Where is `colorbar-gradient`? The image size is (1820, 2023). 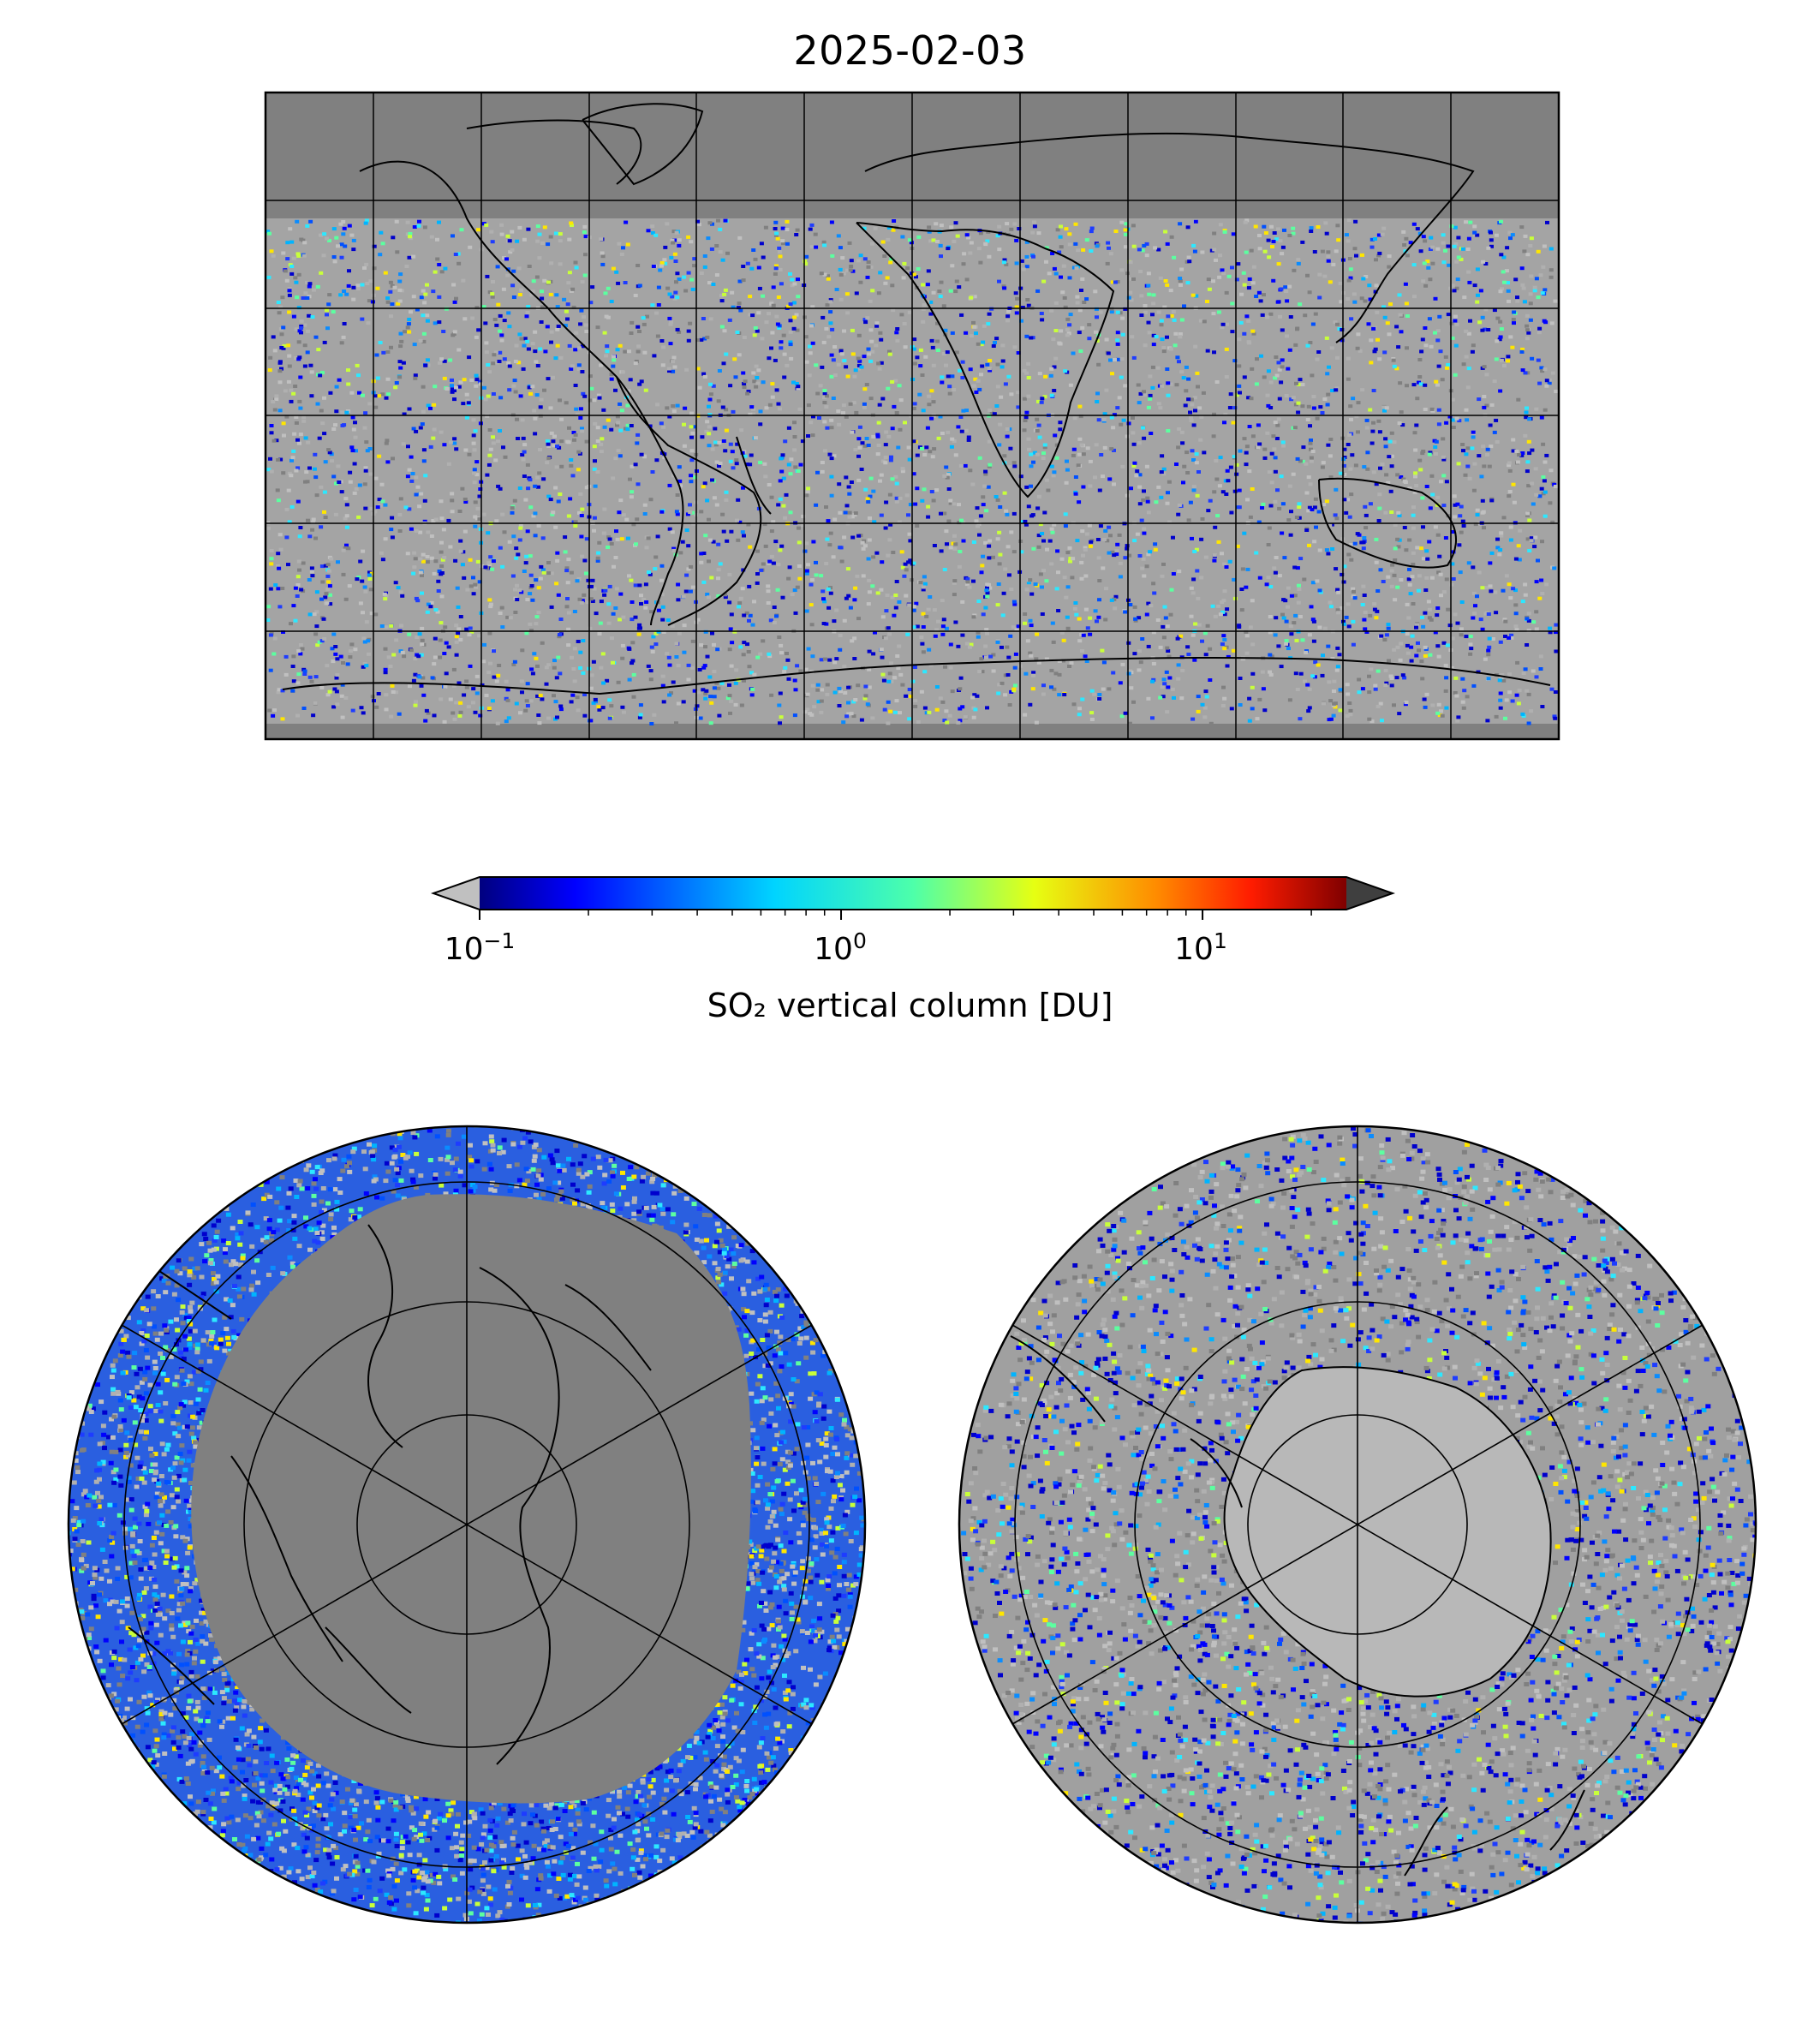
colorbar-gradient is located at coordinates (913, 893).